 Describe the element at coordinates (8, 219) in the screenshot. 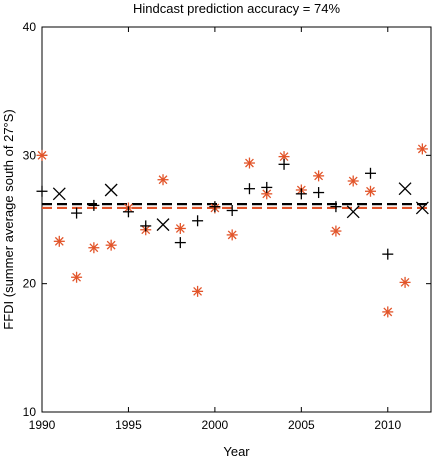

I see `y-axis-label: FFDI (summer average south of 27°S)` at that location.